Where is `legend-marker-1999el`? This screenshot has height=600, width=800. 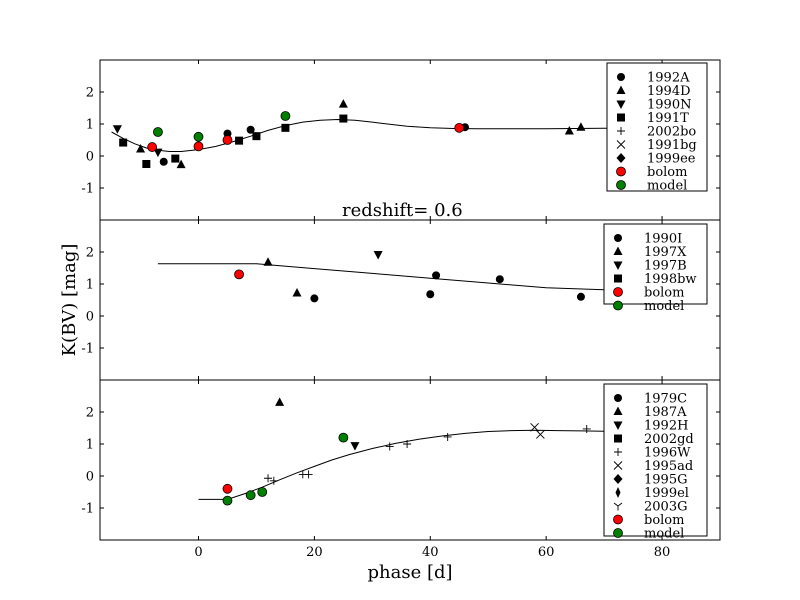 legend-marker-1999el is located at coordinates (618, 492).